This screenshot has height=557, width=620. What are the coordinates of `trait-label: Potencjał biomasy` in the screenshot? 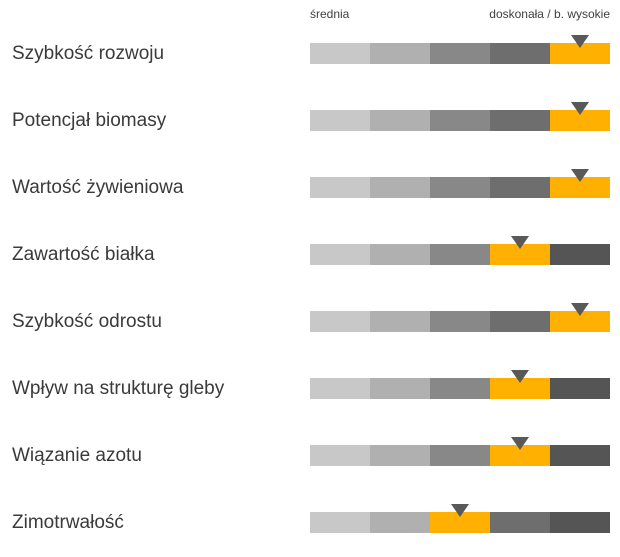 It's located at (89, 120).